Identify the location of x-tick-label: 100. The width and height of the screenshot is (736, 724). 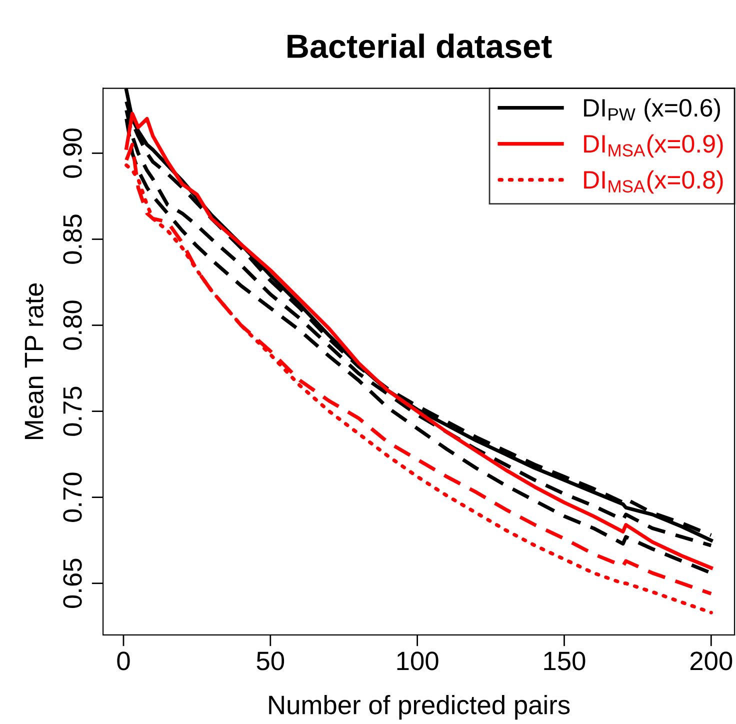
(417, 661).